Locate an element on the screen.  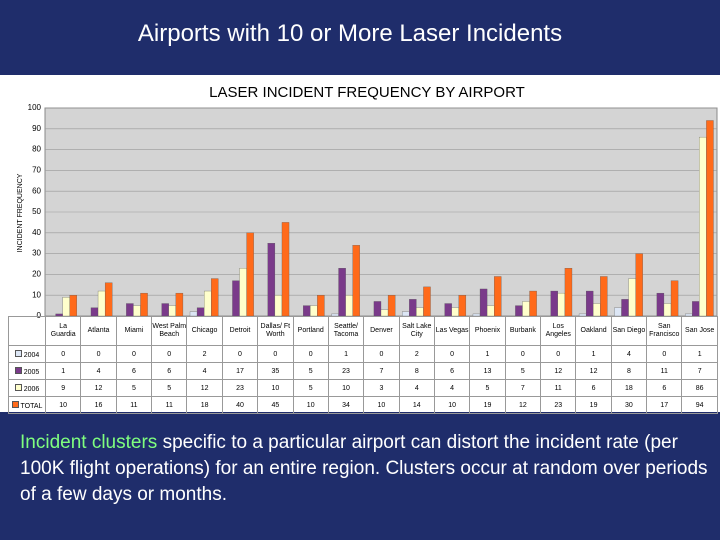
table-value: 40 is located at coordinates (240, 405).